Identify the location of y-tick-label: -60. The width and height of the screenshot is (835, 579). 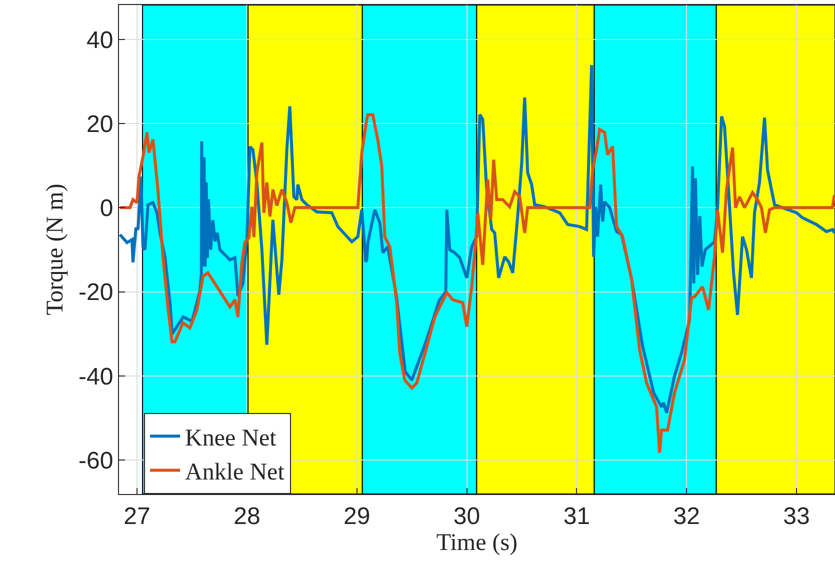
(96, 460).